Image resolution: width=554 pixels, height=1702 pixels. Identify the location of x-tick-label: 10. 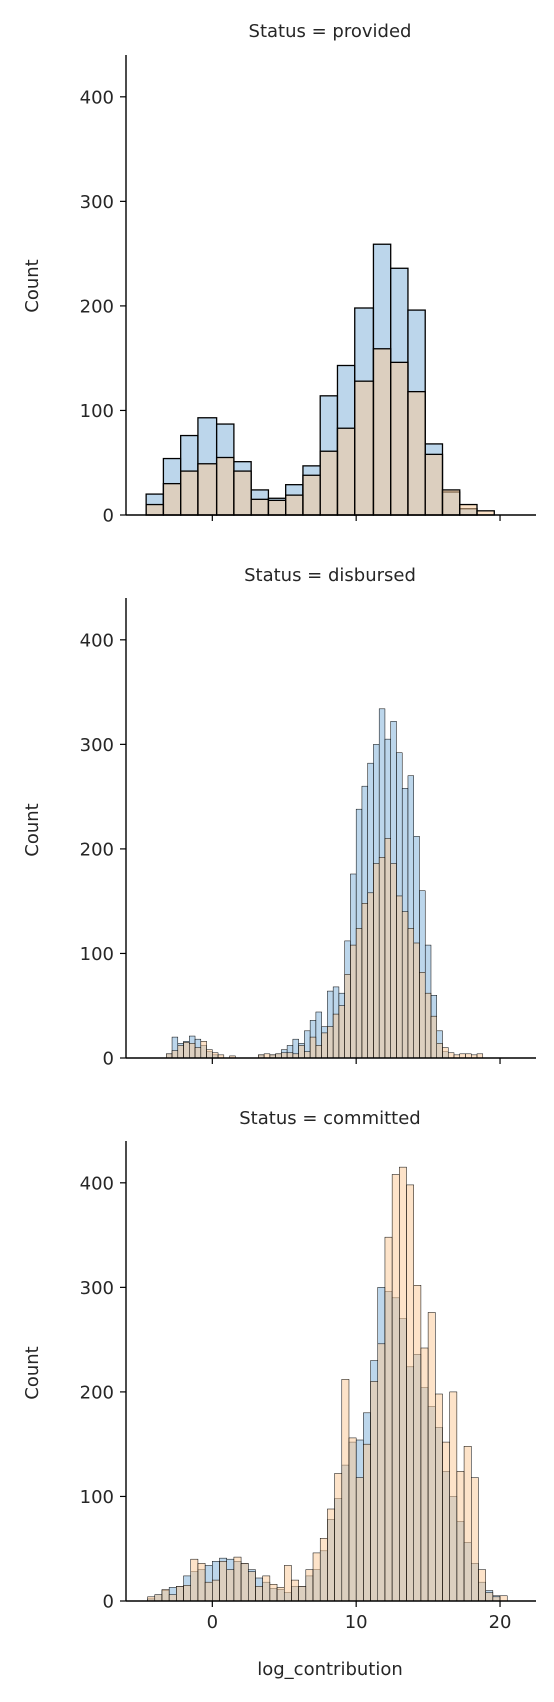
(356, 1622).